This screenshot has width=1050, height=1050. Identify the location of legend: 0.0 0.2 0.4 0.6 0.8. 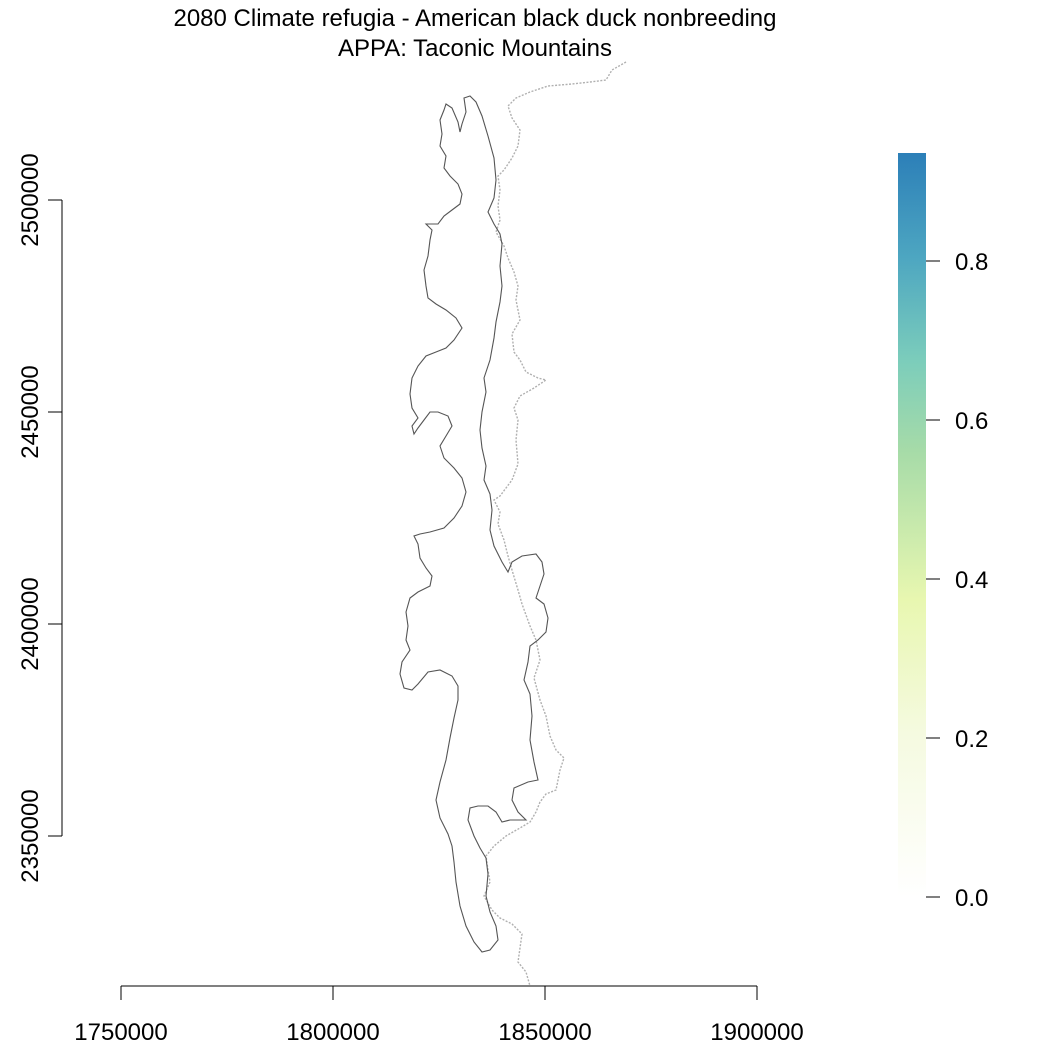
(943, 532).